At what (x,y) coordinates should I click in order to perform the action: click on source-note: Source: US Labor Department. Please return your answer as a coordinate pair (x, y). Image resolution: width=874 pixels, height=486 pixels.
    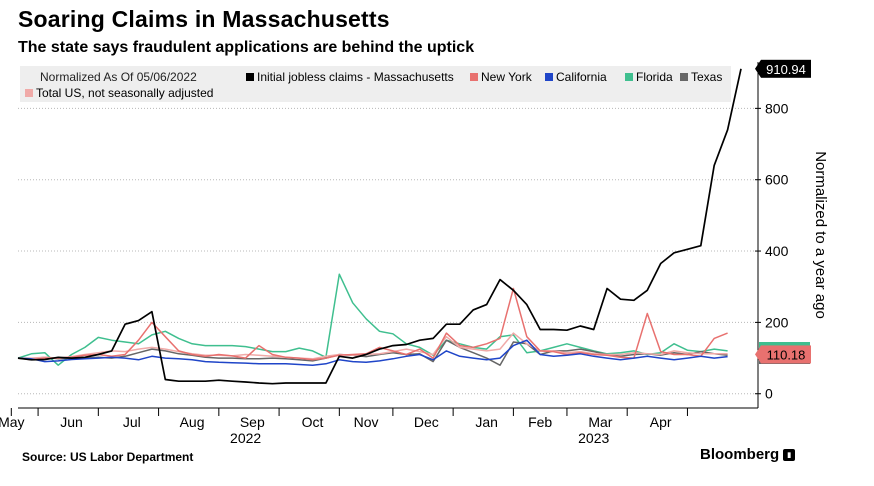
    Looking at the image, I should click on (108, 457).